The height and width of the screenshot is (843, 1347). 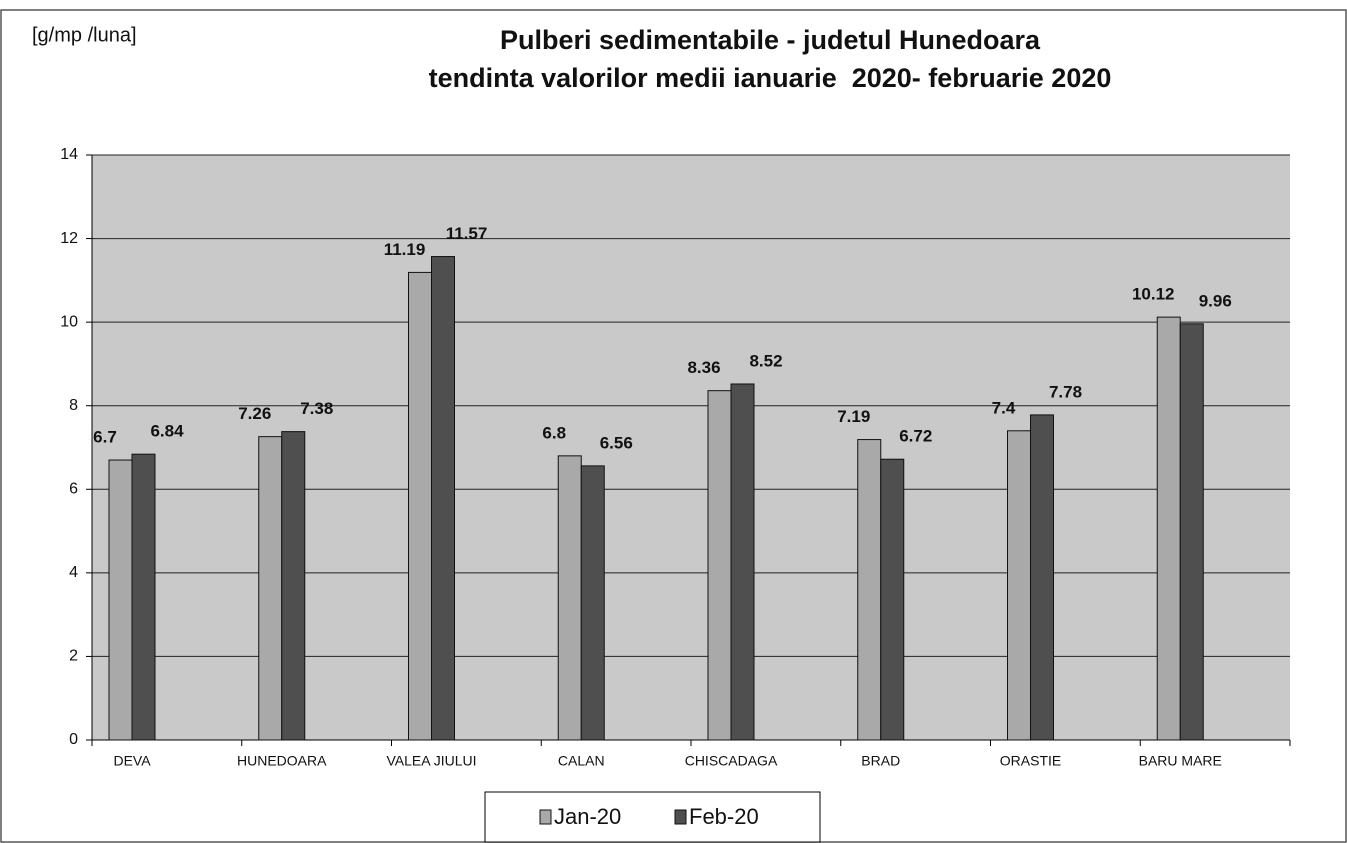 What do you see at coordinates (132, 761) in the screenshot?
I see `x-tick-label: DEVA` at bounding box center [132, 761].